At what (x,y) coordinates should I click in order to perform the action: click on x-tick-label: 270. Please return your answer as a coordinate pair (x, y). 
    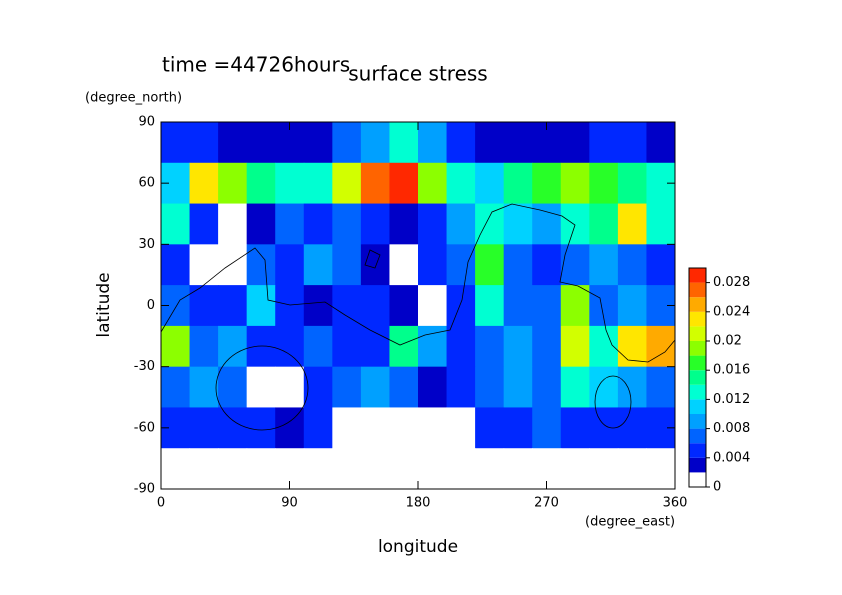
    Looking at the image, I should click on (546, 503).